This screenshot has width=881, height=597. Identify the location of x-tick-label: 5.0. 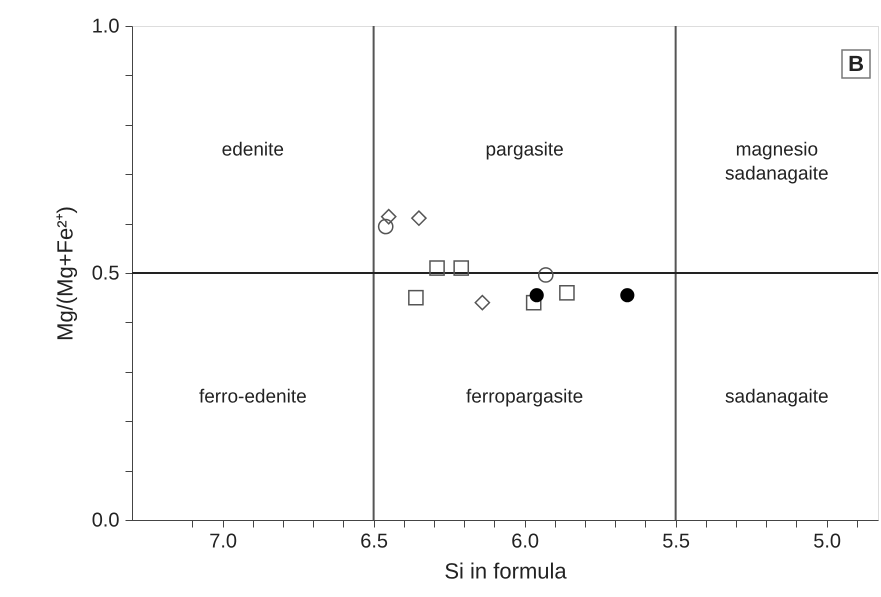
(827, 541).